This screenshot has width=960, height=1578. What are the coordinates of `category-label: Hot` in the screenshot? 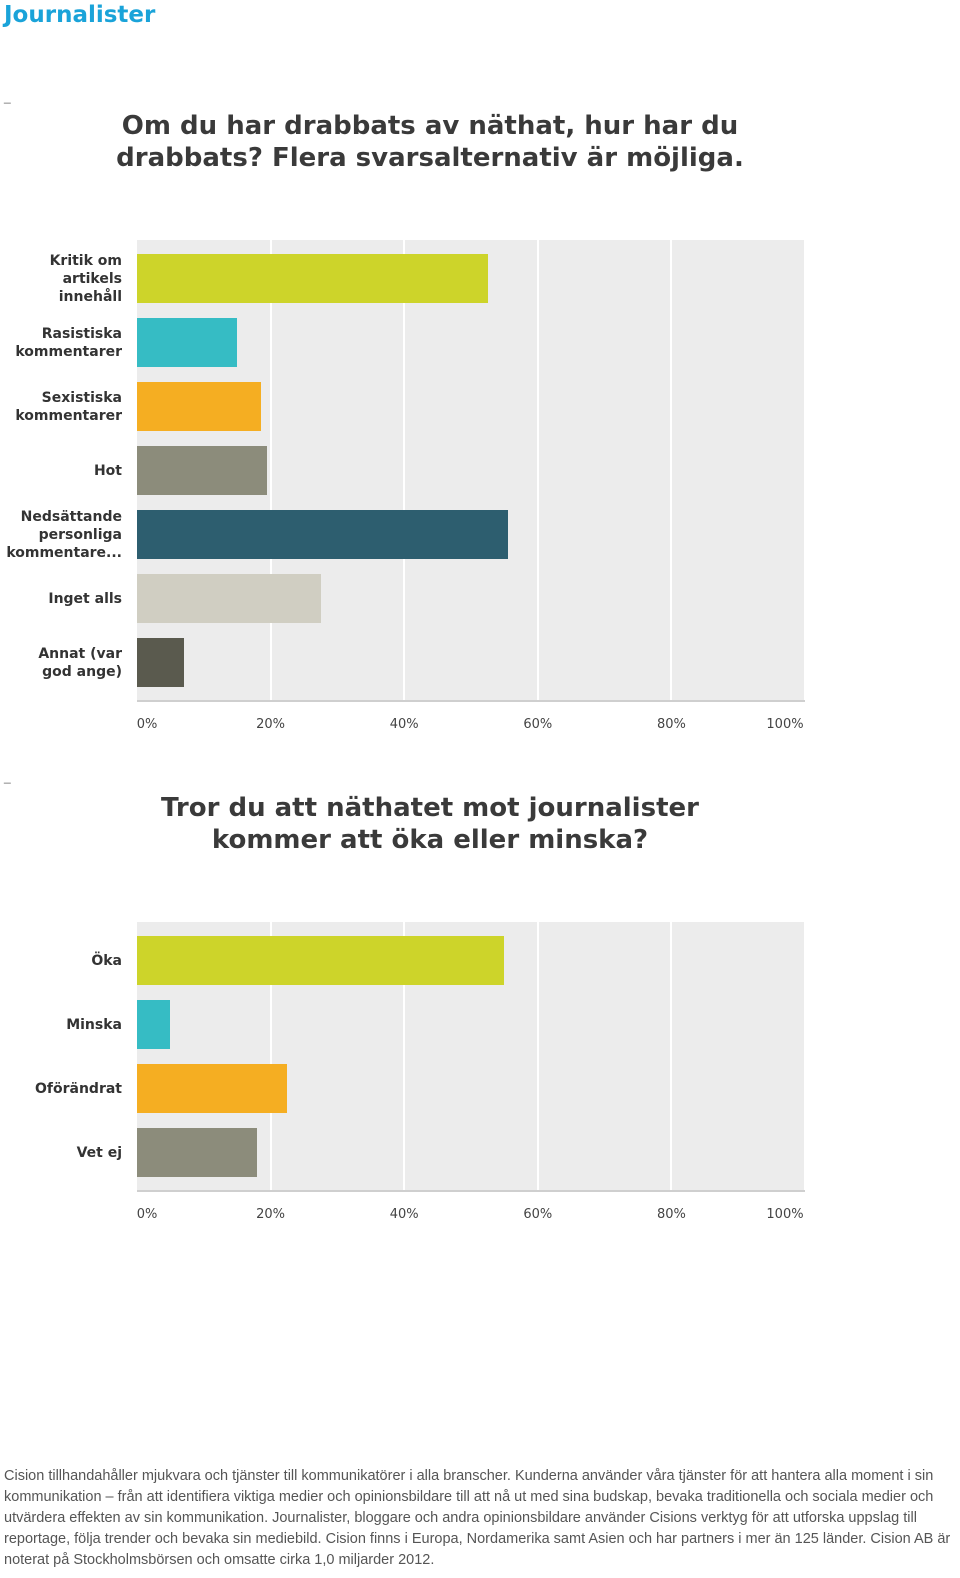 It's located at (61, 471).